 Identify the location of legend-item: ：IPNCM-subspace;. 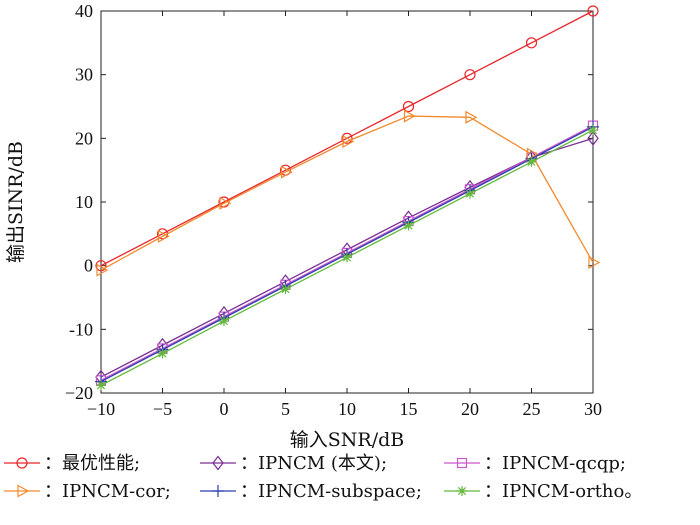
(311, 491).